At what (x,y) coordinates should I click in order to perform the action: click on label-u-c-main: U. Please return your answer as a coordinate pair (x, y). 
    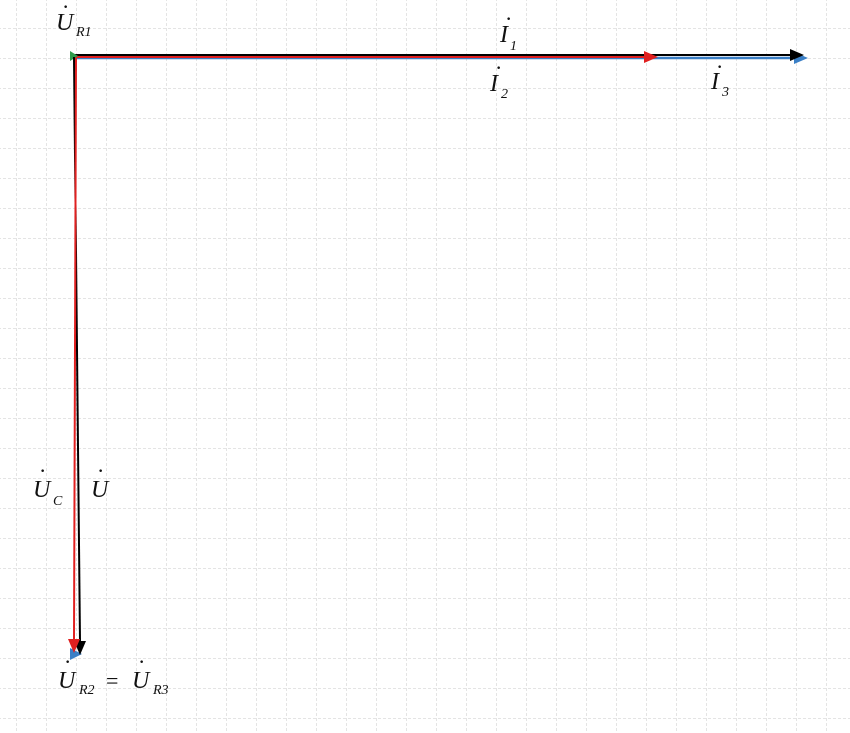
    Looking at the image, I should click on (42, 490).